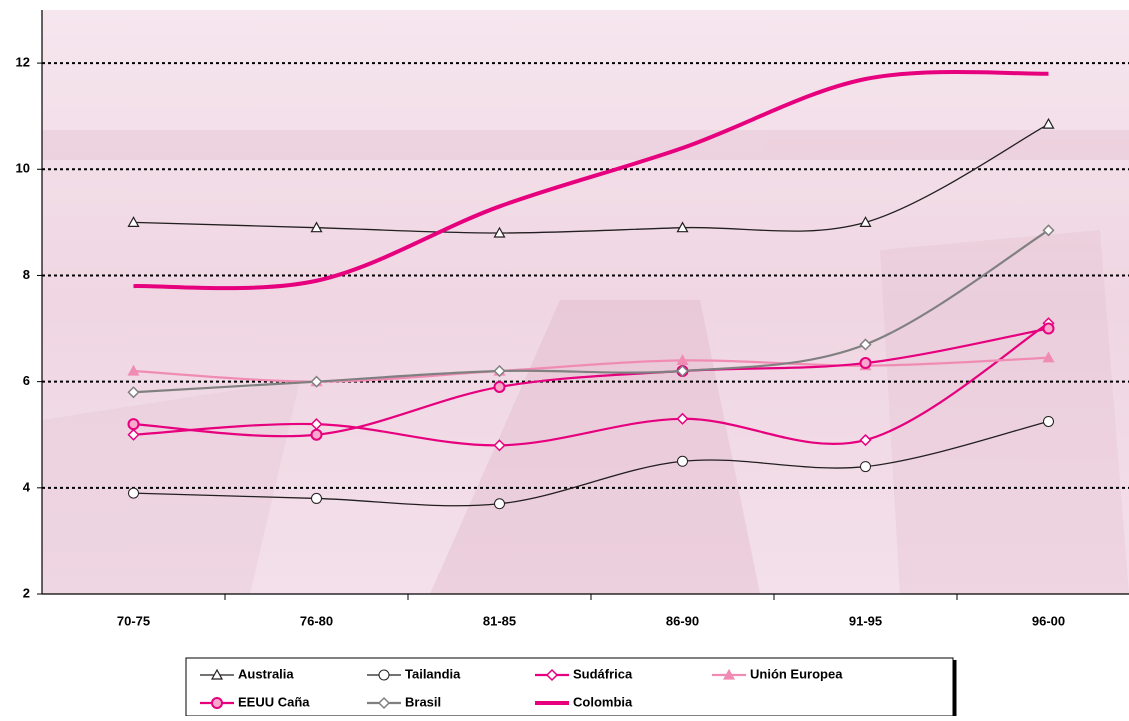 Image resolution: width=1129 pixels, height=721 pixels. What do you see at coordinates (423, 701) in the screenshot?
I see `legend-label: Brasil` at bounding box center [423, 701].